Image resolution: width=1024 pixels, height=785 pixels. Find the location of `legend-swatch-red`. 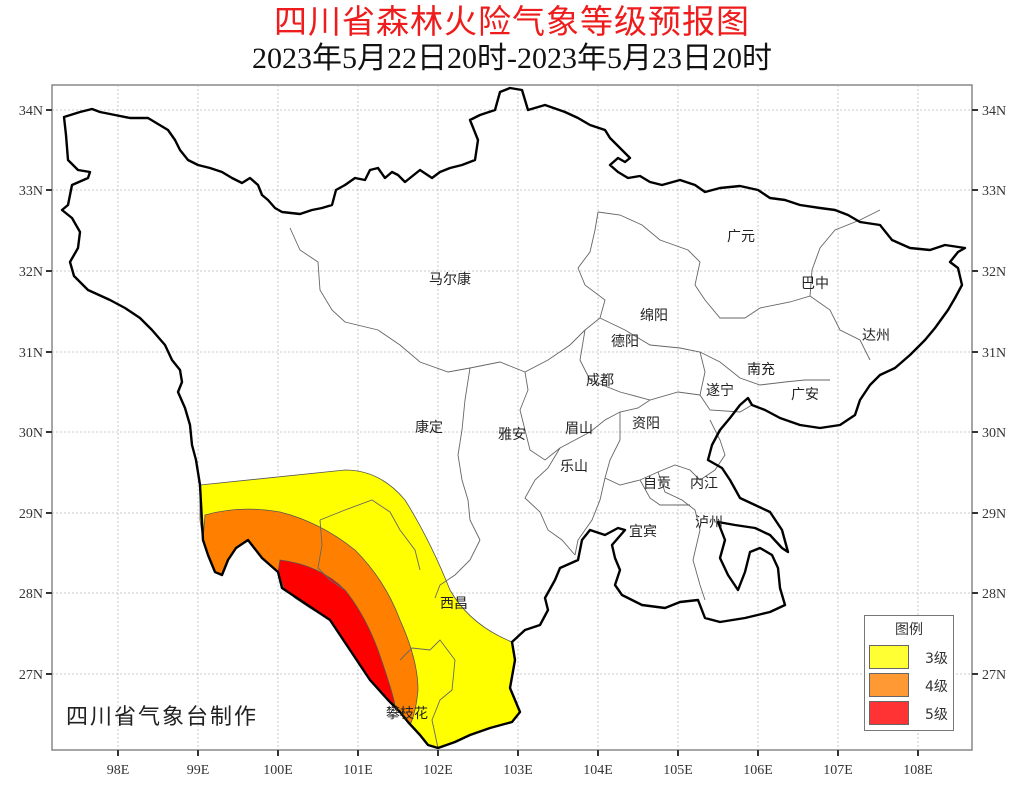

legend-swatch-red is located at coordinates (889, 713).